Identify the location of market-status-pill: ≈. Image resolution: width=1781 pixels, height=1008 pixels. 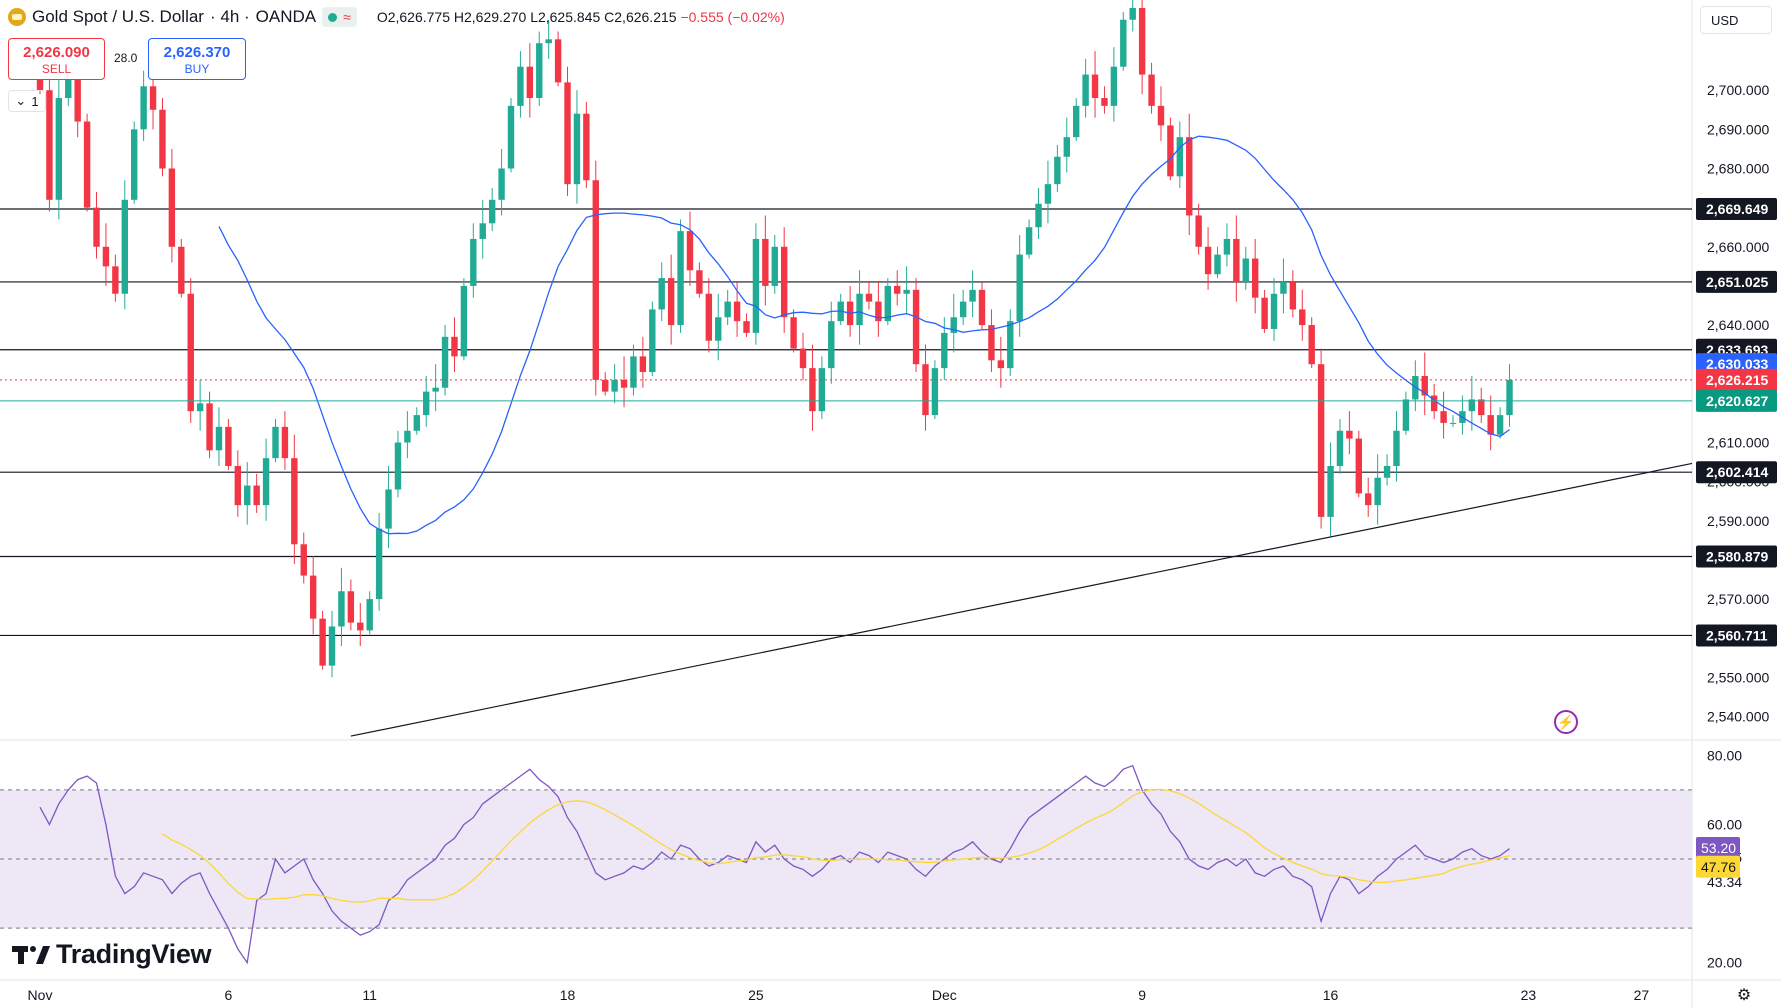
(339, 17).